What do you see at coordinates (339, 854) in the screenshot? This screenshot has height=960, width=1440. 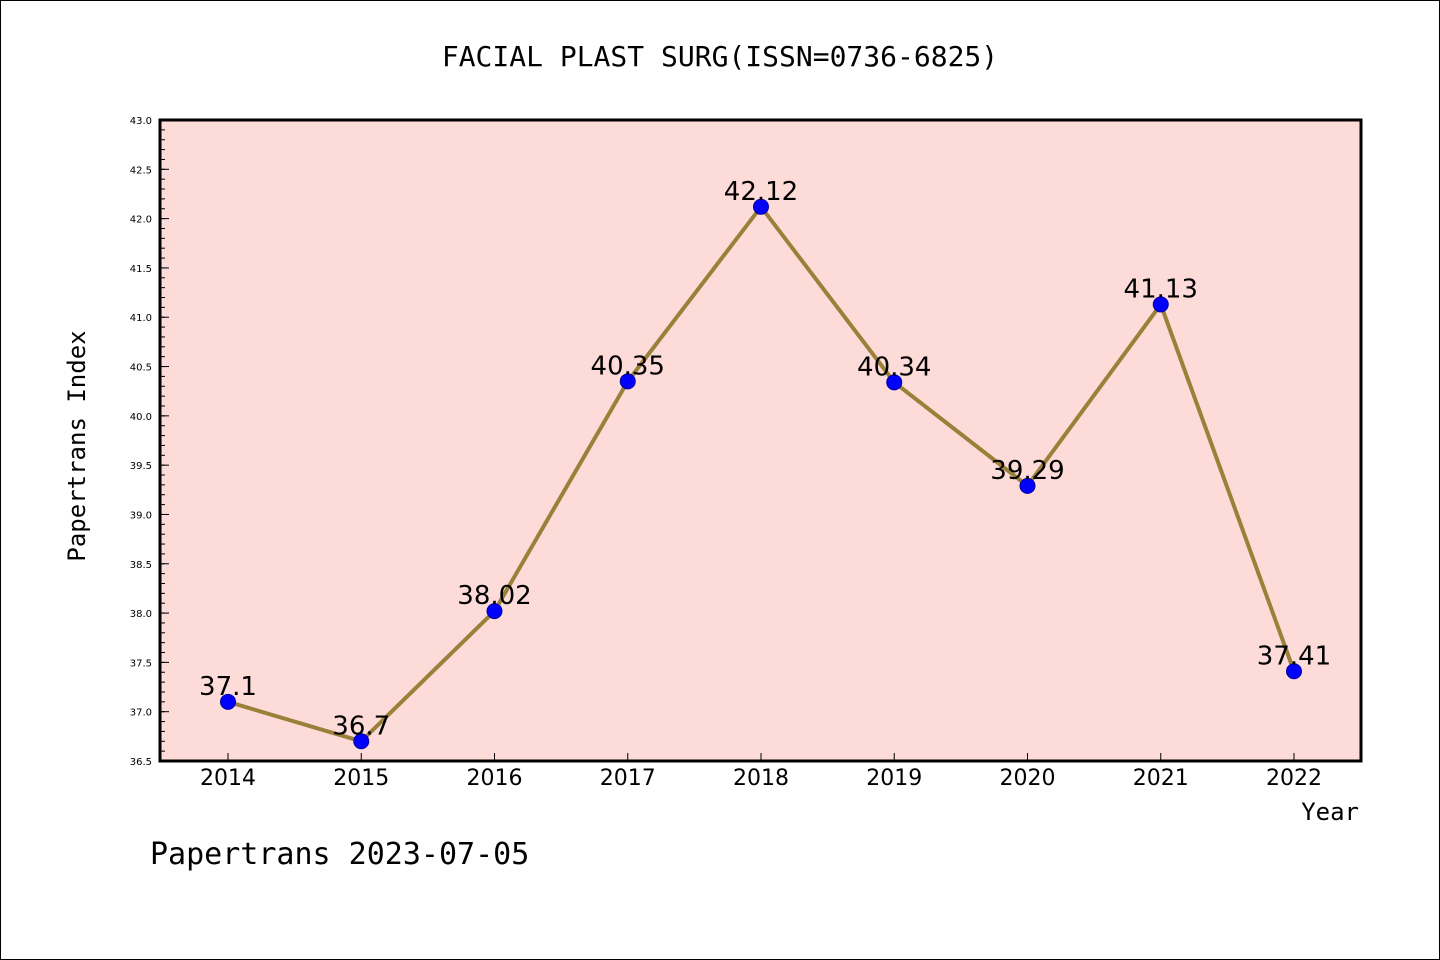 I see `footer-date: Papertrans 2023-07-05` at bounding box center [339, 854].